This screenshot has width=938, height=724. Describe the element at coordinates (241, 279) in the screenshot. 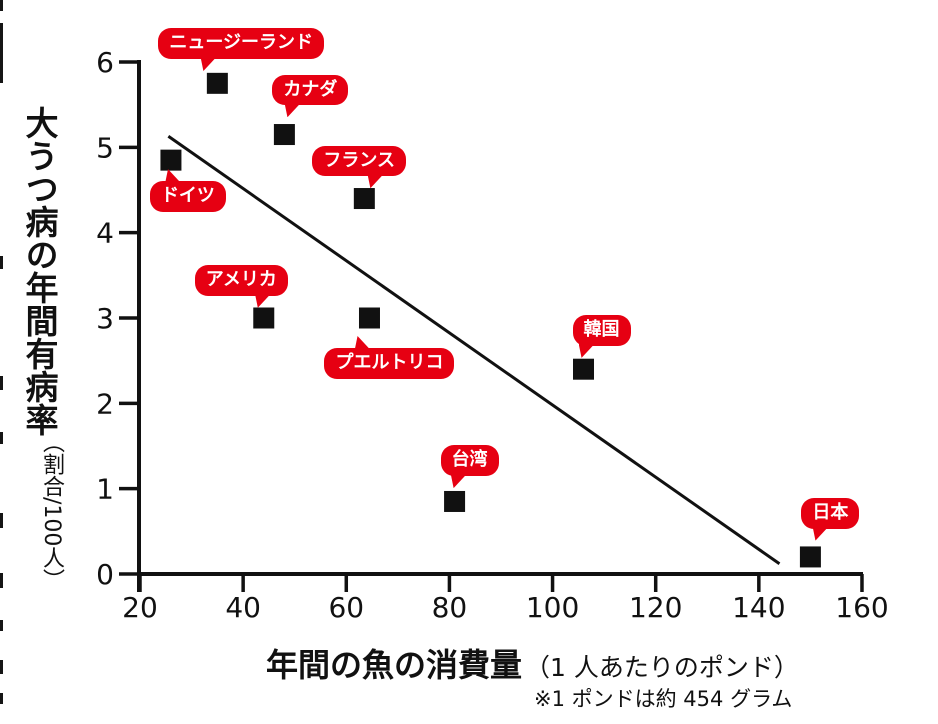

I see `country-badge-label: アメリカ` at that location.